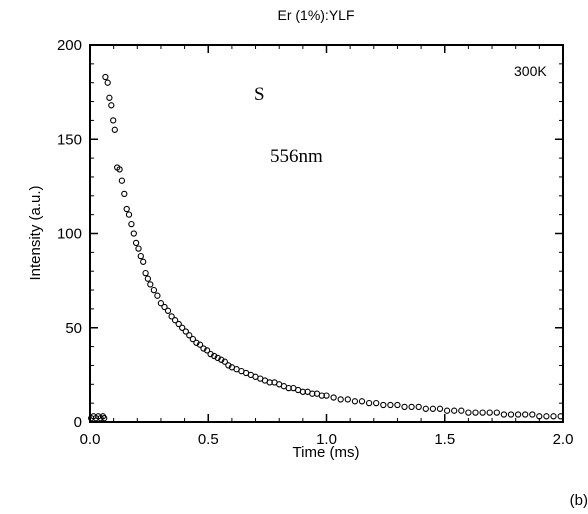 Image resolution: width=588 pixels, height=514 pixels. What do you see at coordinates (579, 500) in the screenshot?
I see `panel-label: (b)` at bounding box center [579, 500].